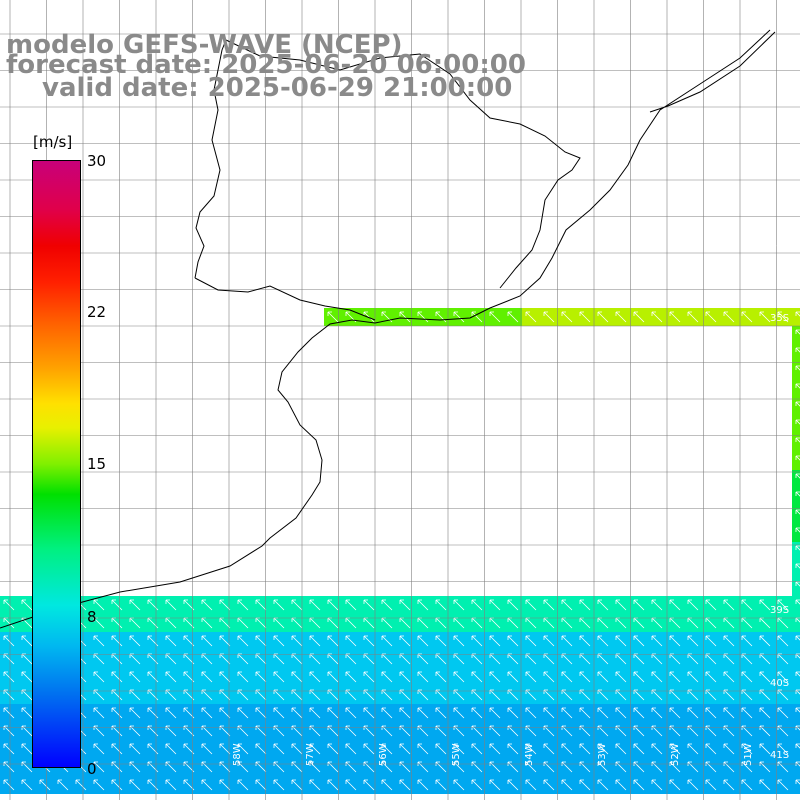 The image size is (800, 800). Describe the element at coordinates (780, 465) in the screenshot. I see `lat-label-37s: 37S` at that location.